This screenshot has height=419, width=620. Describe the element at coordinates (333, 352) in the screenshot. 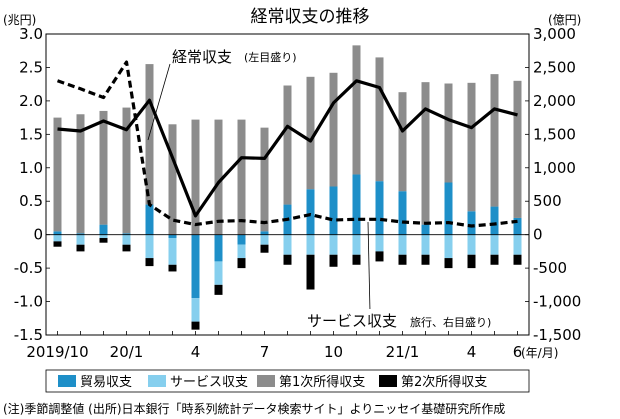

I see `x-tick-label-4: 10` at that location.